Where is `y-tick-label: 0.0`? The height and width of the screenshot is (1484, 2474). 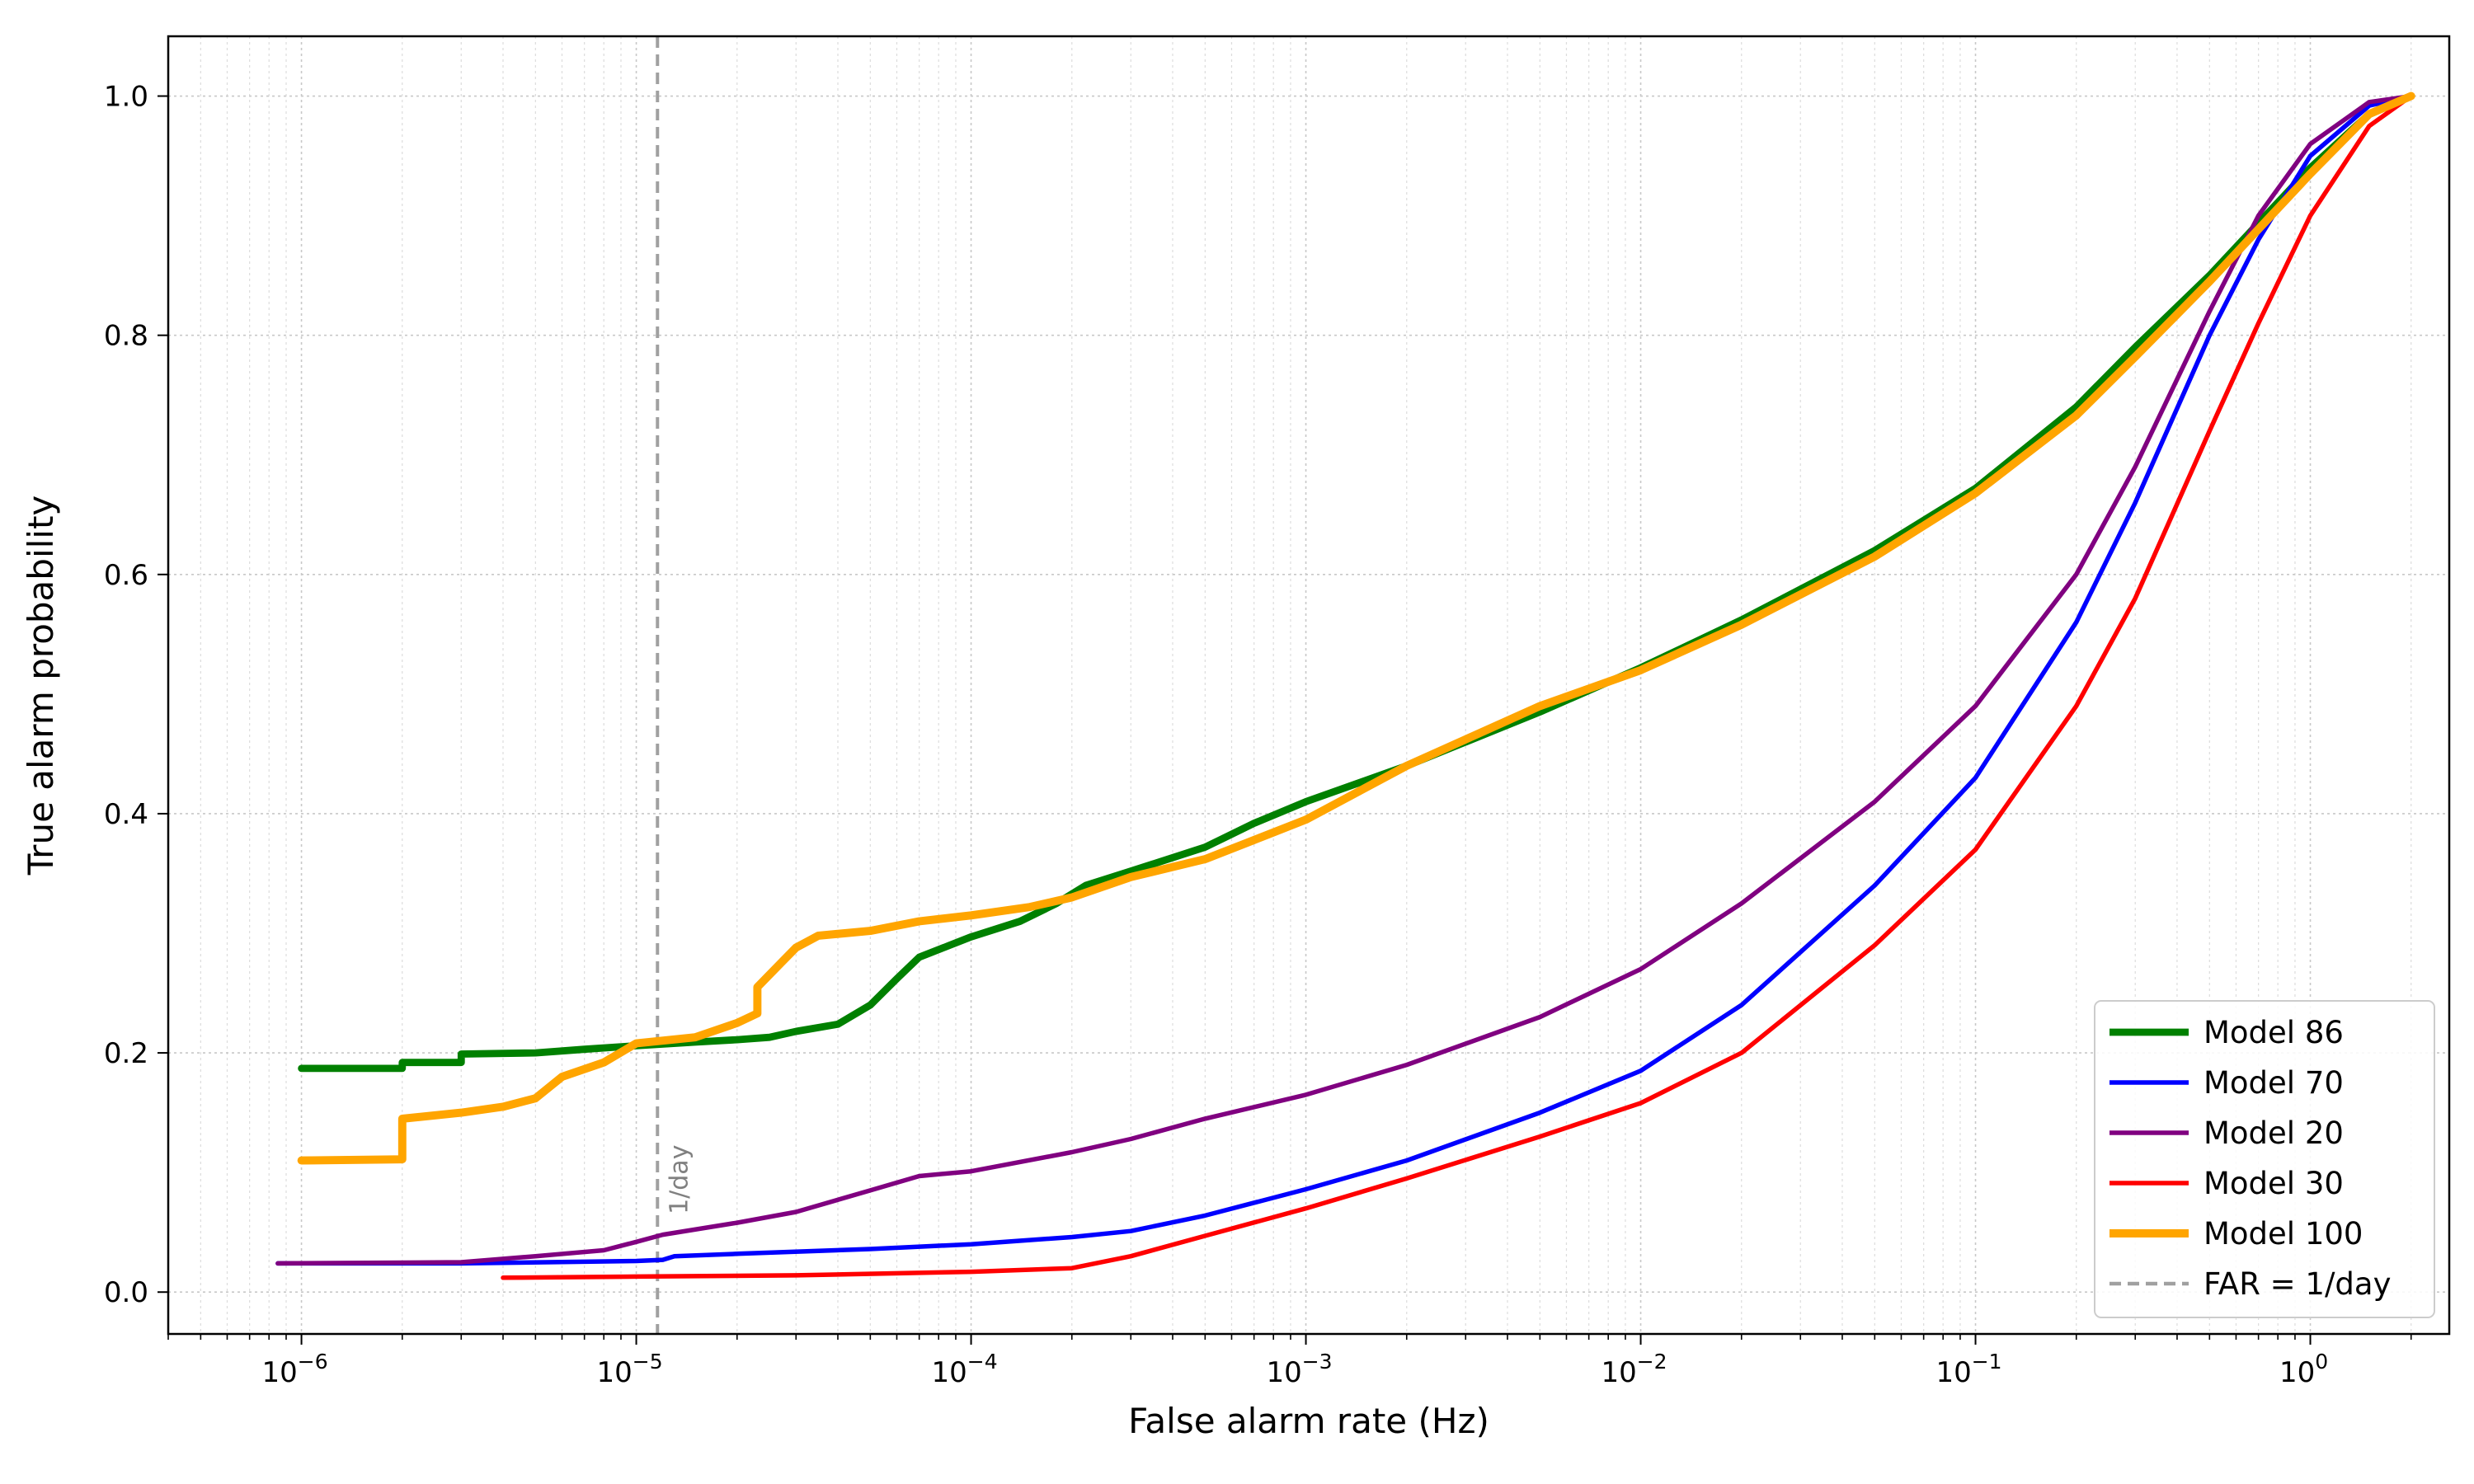
y-tick-label: 0.0 is located at coordinates (126, 1292).